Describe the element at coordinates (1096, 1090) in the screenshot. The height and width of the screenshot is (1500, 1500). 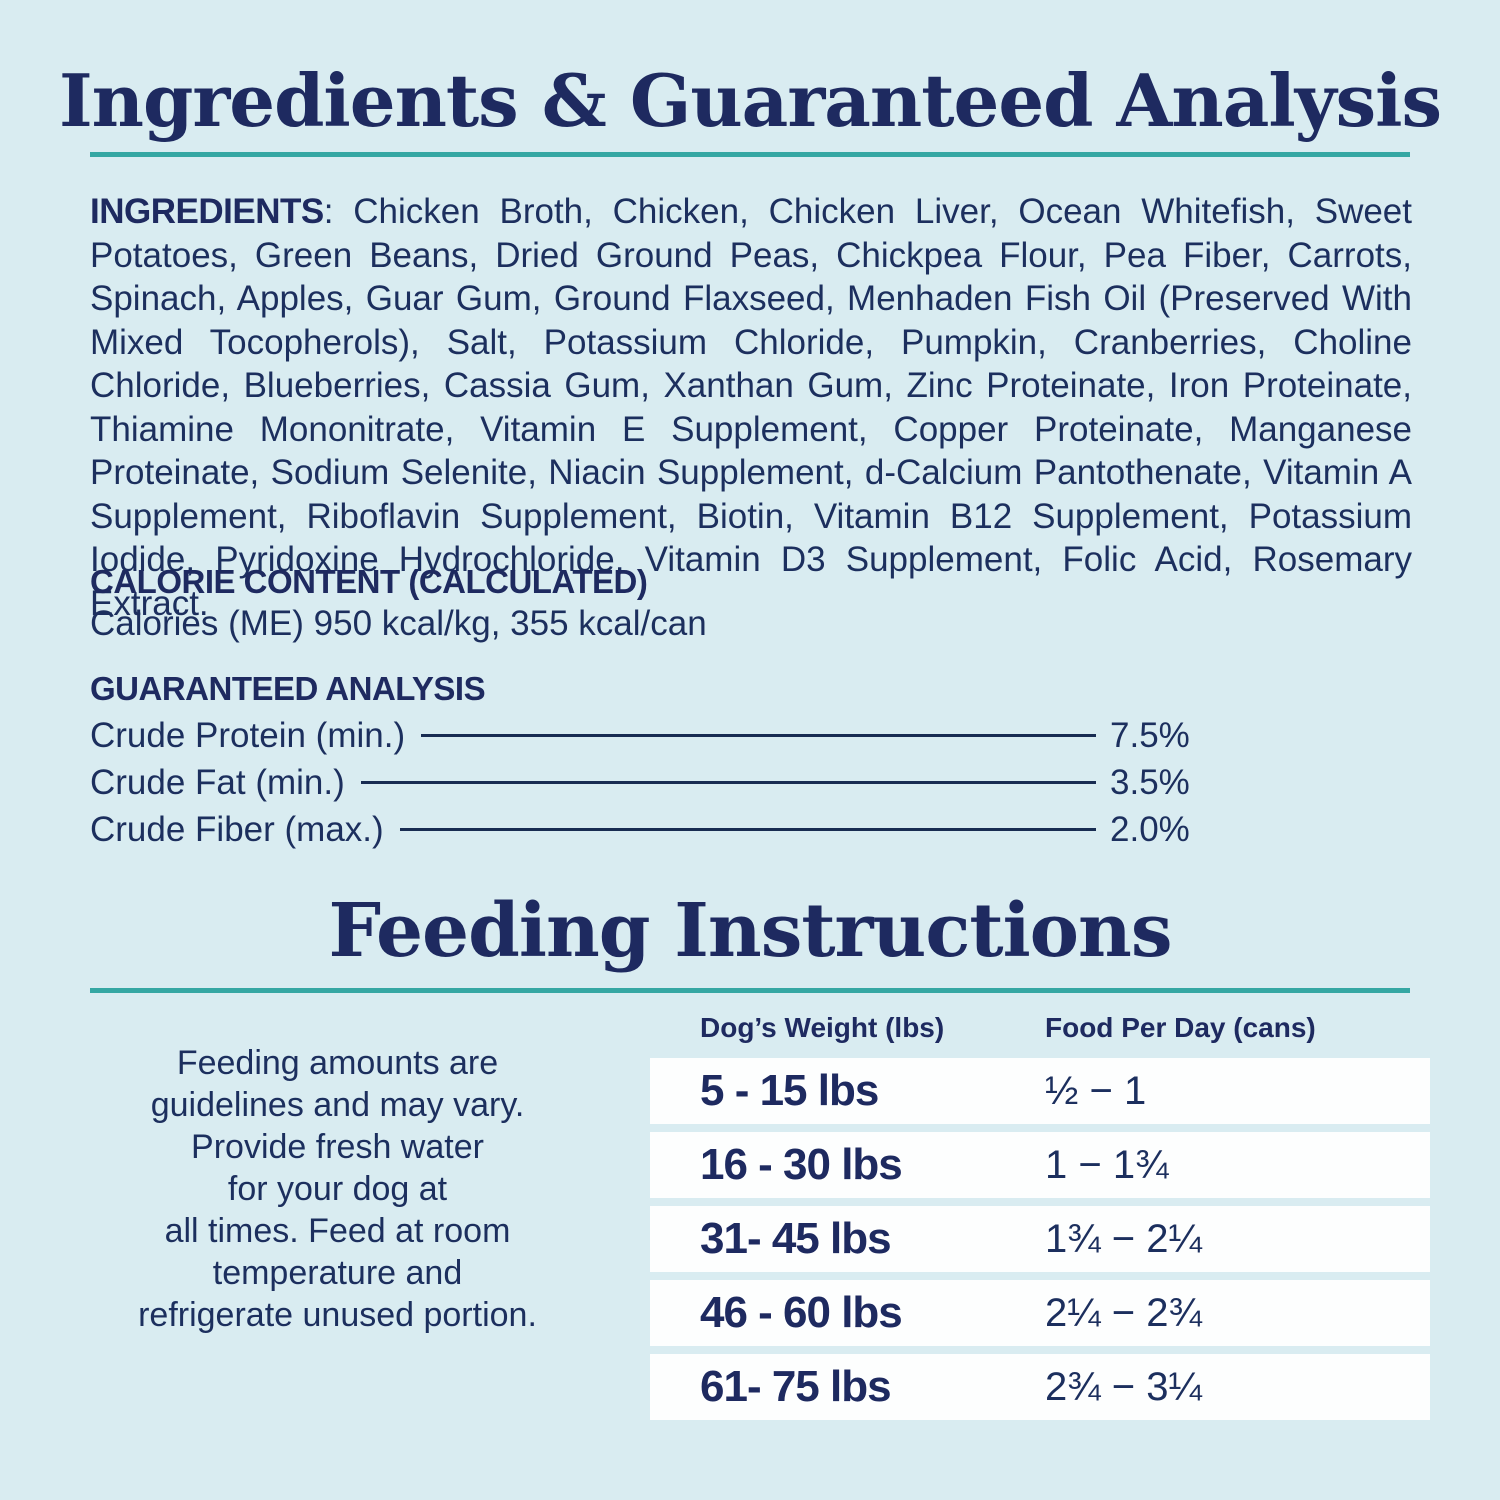
I see `food-amount-cell: ½ − 1` at that location.